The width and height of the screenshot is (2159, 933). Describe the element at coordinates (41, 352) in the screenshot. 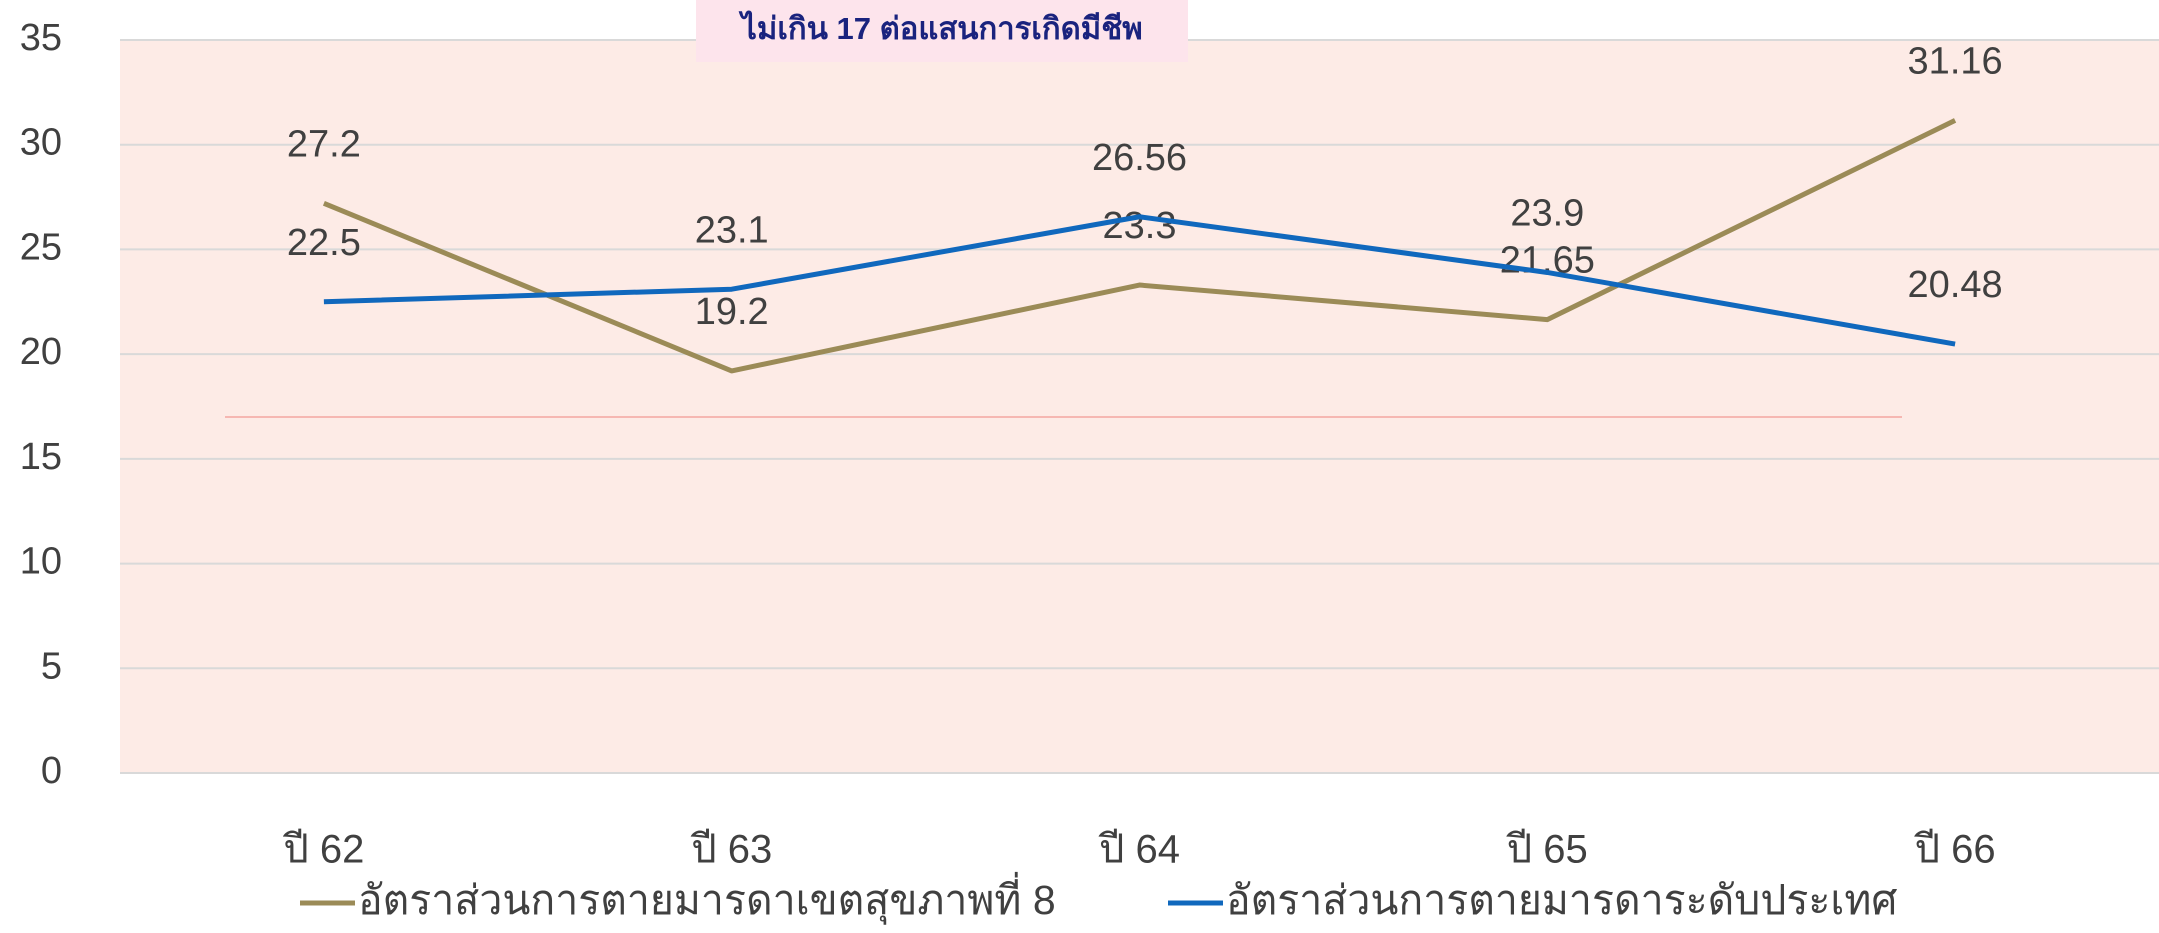

I see `y-tick-label: 20` at that location.